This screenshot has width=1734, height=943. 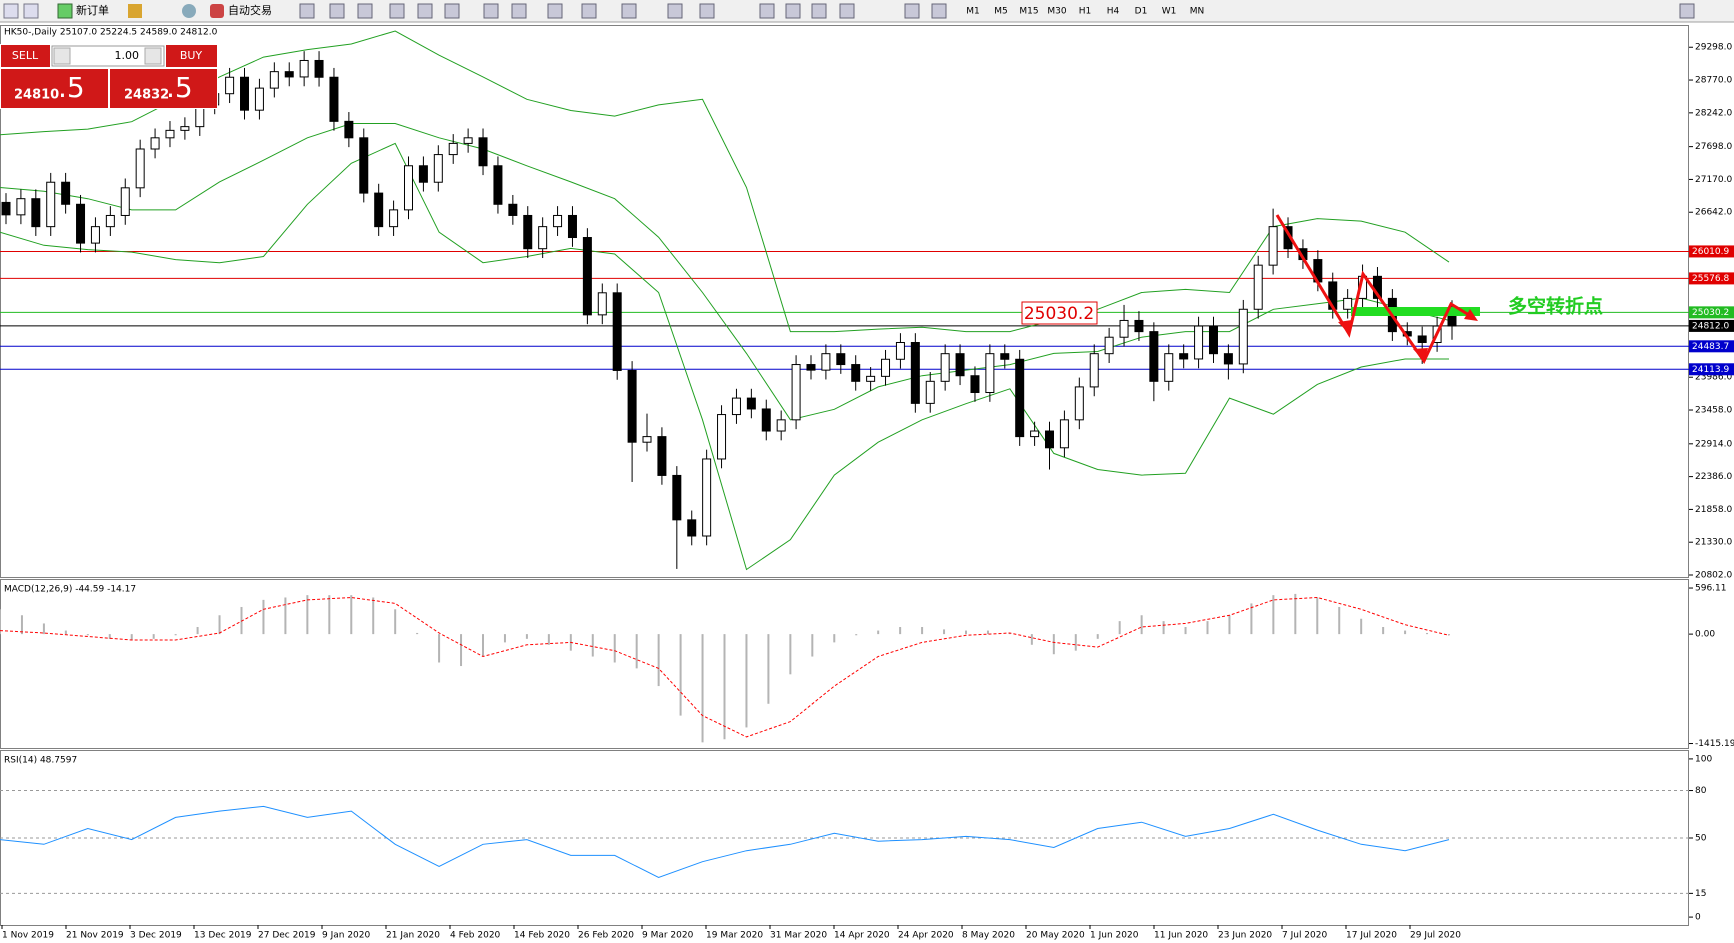 What do you see at coordinates (1713, 48) in the screenshot?
I see `y-tick-label: 29298.0` at bounding box center [1713, 48].